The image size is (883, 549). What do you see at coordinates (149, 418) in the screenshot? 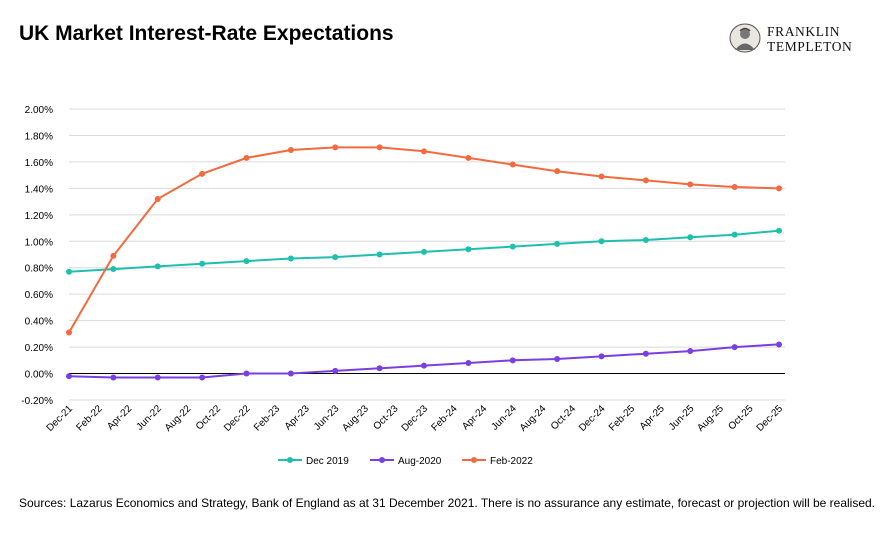
I see `x-tick-label: Jun-22` at bounding box center [149, 418].